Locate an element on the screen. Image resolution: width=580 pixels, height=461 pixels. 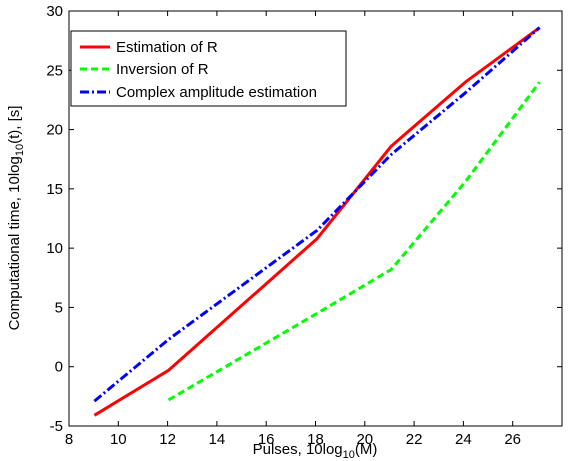
x-tick-label: 18 is located at coordinates (315, 439).